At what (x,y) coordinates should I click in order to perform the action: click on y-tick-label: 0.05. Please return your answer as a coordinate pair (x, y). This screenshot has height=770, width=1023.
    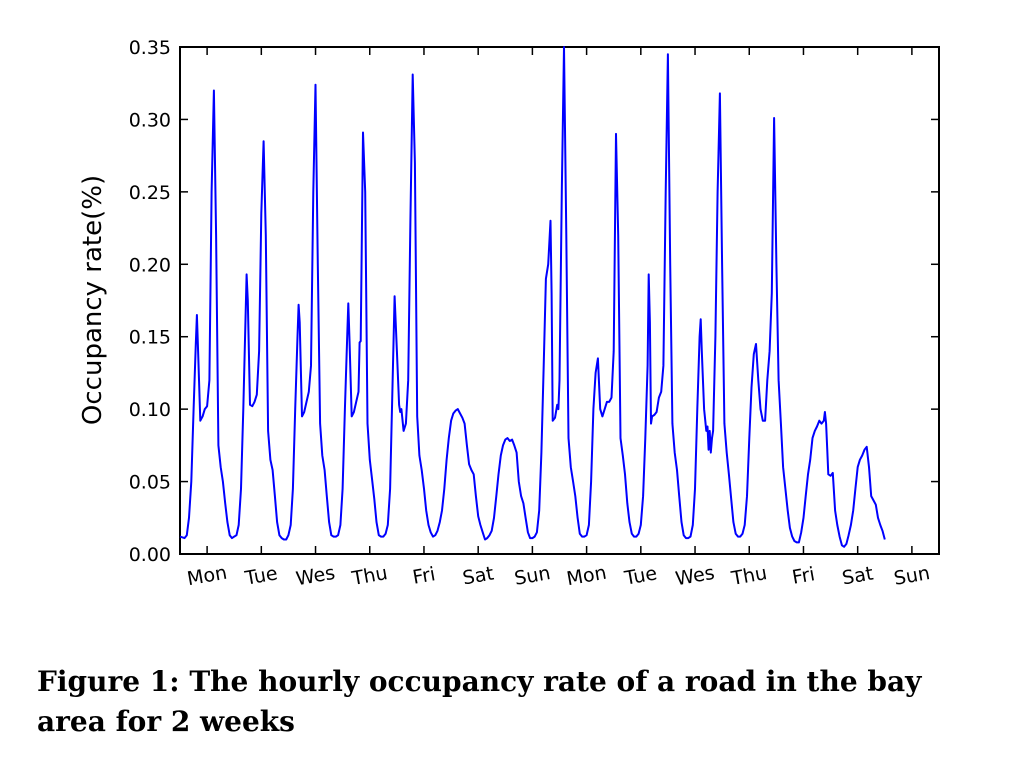
    Looking at the image, I should click on (150, 483).